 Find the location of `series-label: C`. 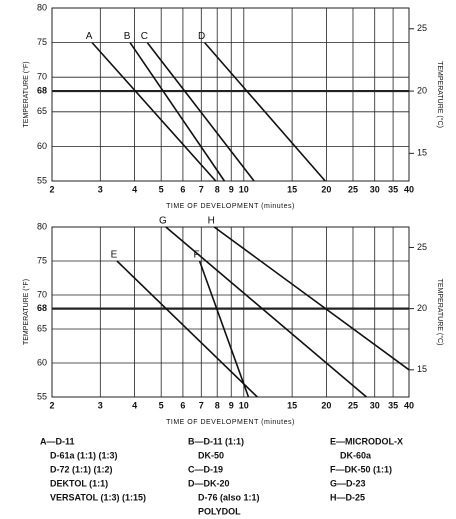

series-label: C is located at coordinates (144, 36).